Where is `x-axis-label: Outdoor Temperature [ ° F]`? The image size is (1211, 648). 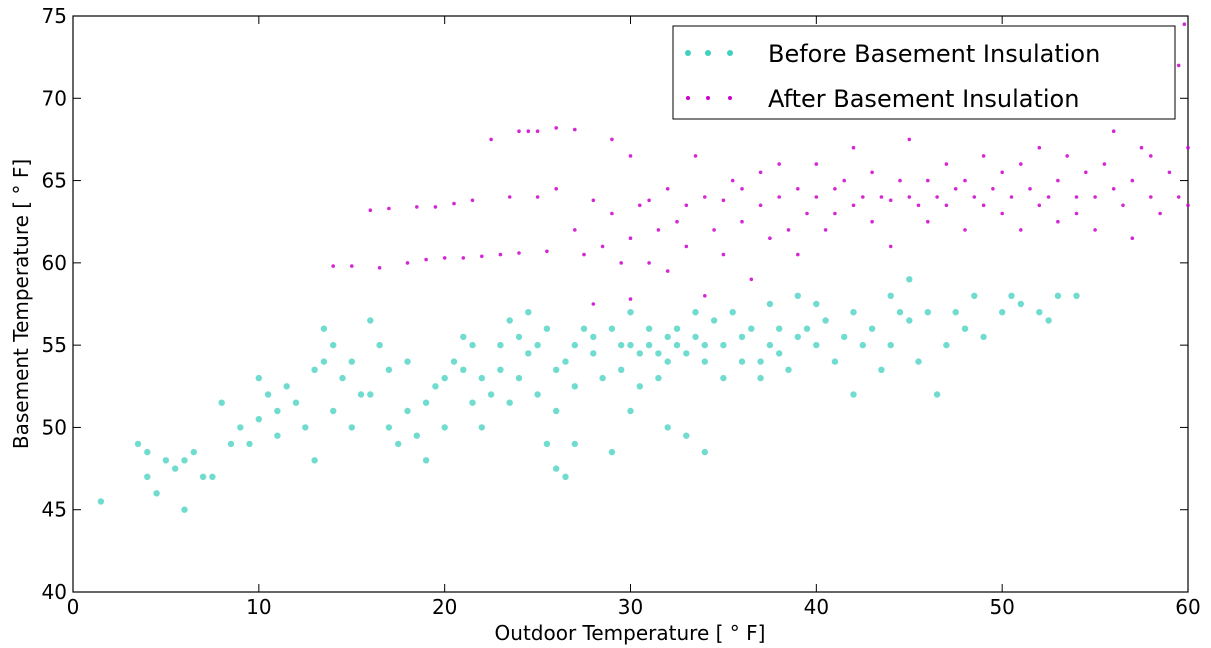
x-axis-label: Outdoor Temperature [ ° F] is located at coordinates (630, 633).